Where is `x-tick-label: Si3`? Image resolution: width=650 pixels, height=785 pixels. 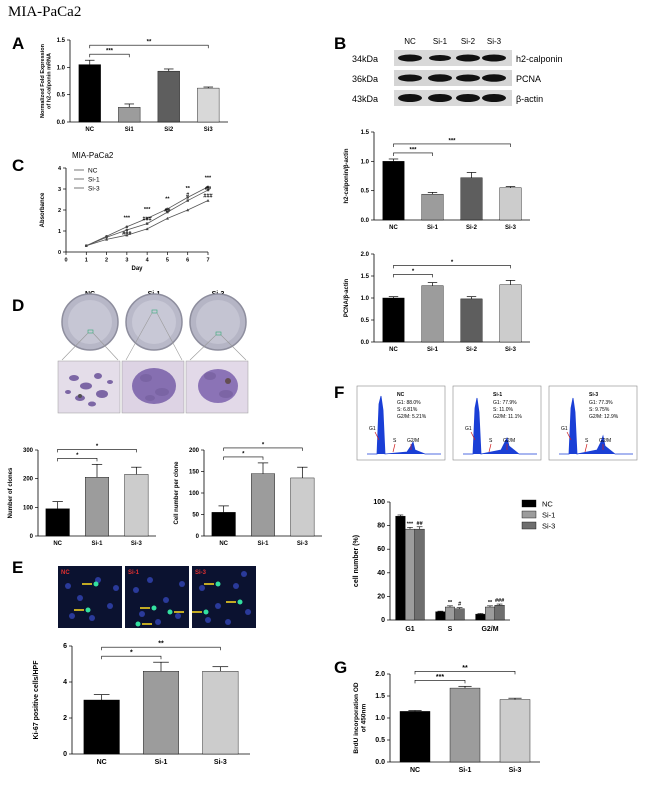
x-tick-label: Si3 is located at coordinates (209, 130).